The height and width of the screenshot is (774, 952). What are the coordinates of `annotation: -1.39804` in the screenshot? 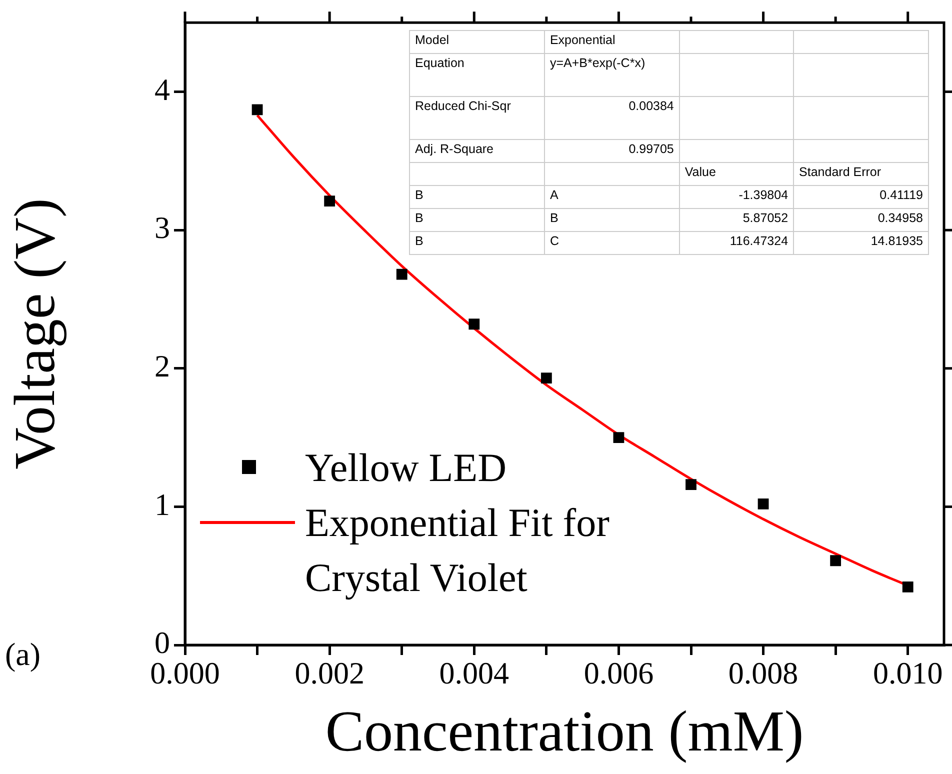 It's located at (736, 197).